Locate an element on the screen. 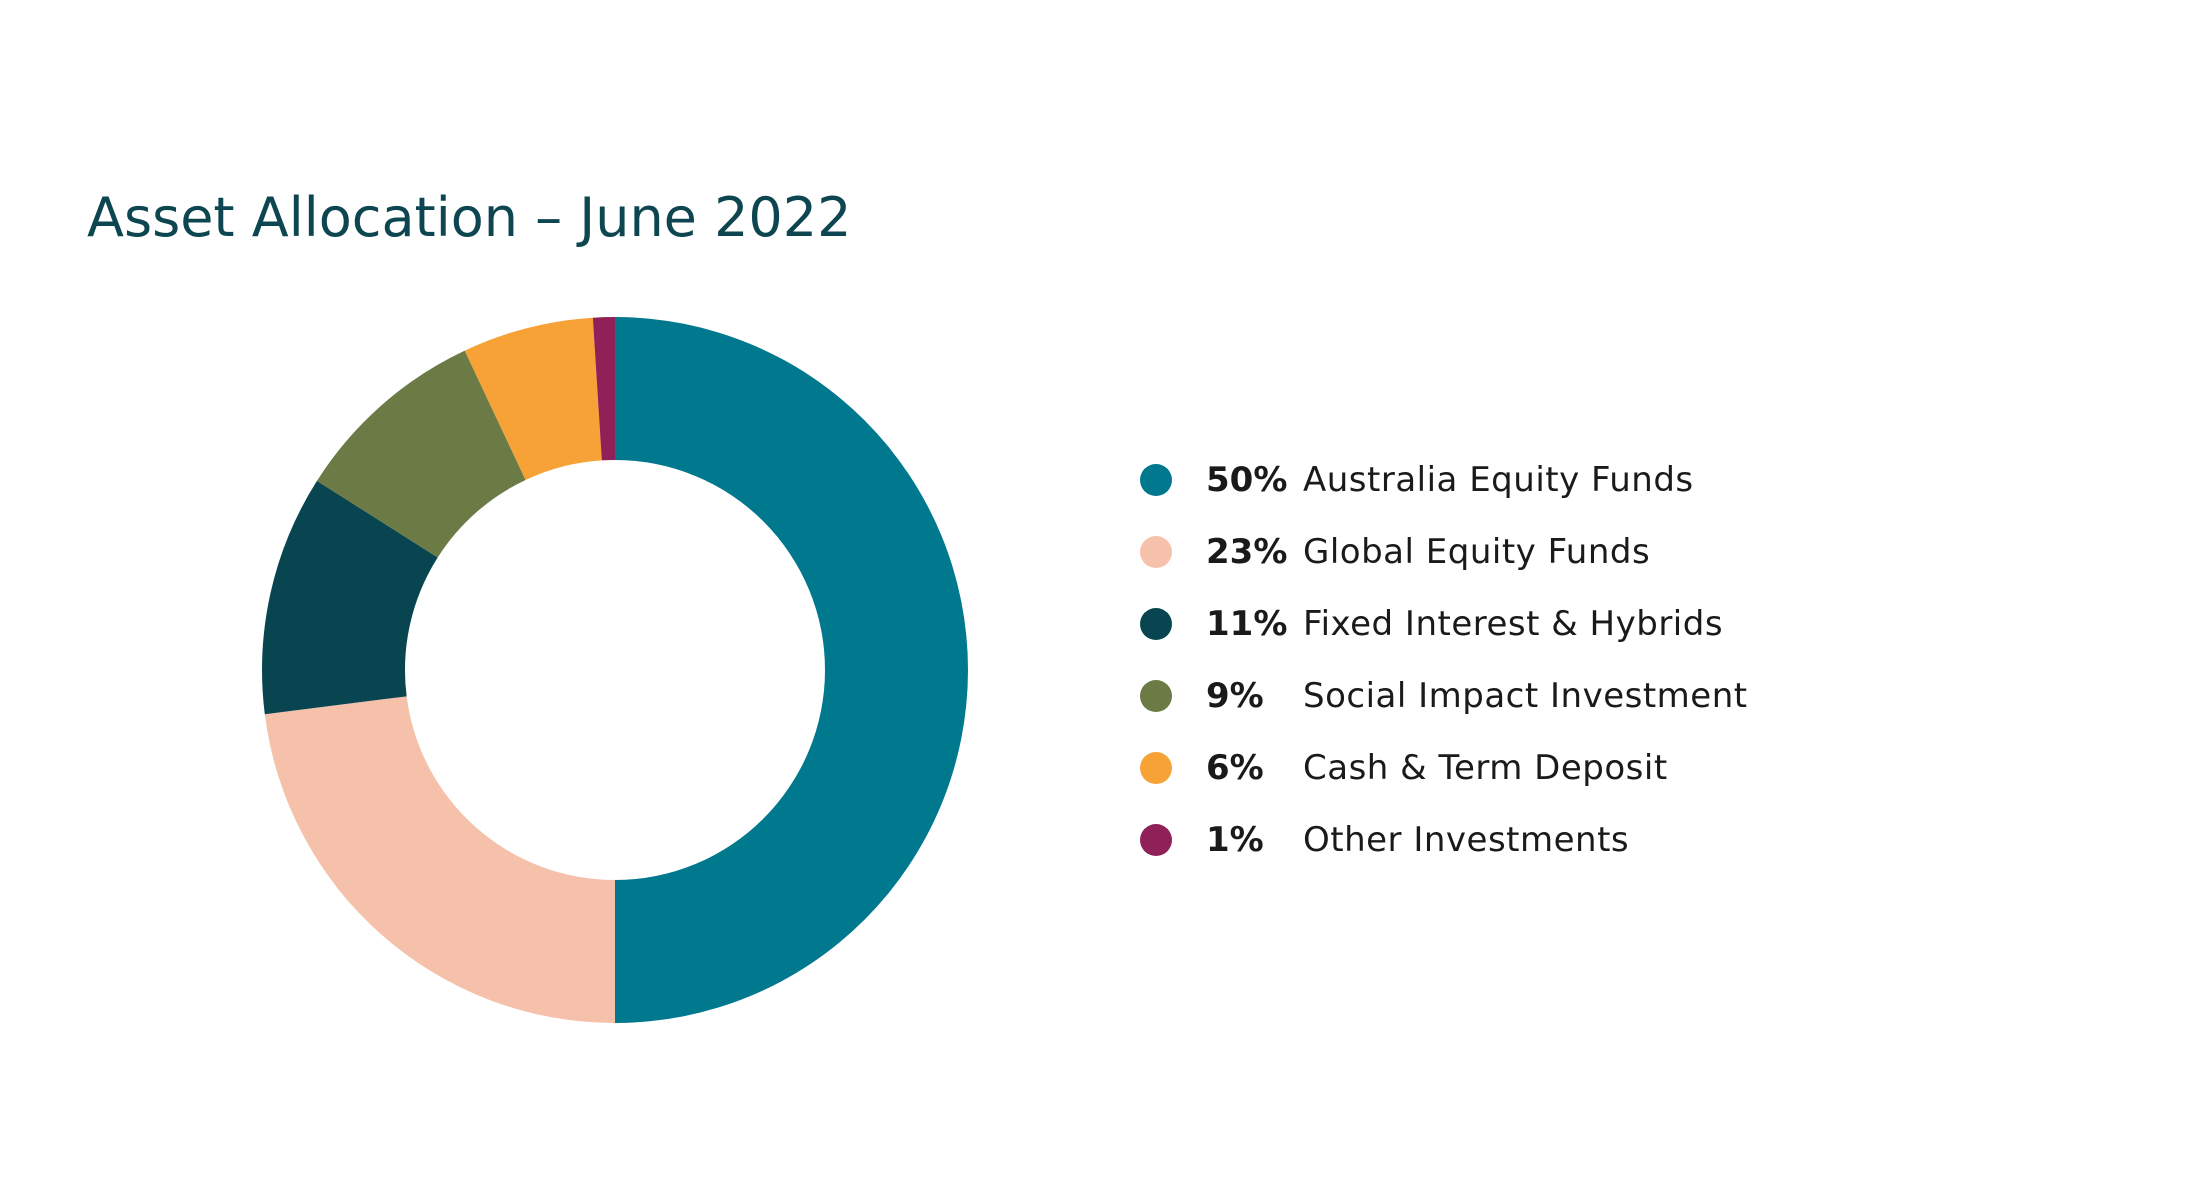 This screenshot has width=2200, height=1200. legend-item: 1% Other Investments is located at coordinates (1444, 840).